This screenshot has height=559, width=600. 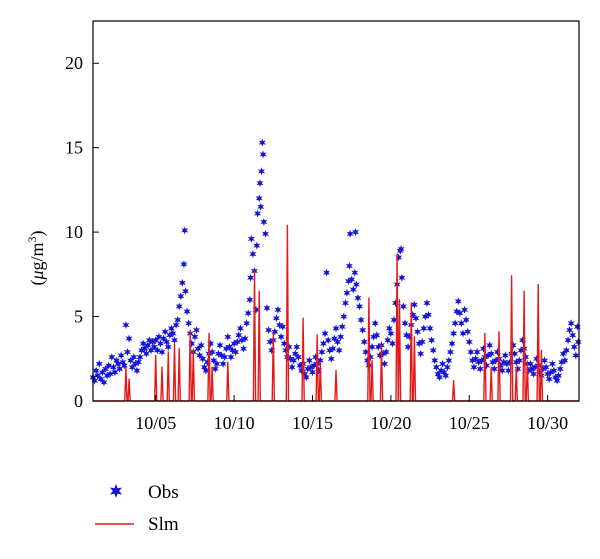 What do you see at coordinates (469, 423) in the screenshot?
I see `x-tick-label: 10/25` at bounding box center [469, 423].